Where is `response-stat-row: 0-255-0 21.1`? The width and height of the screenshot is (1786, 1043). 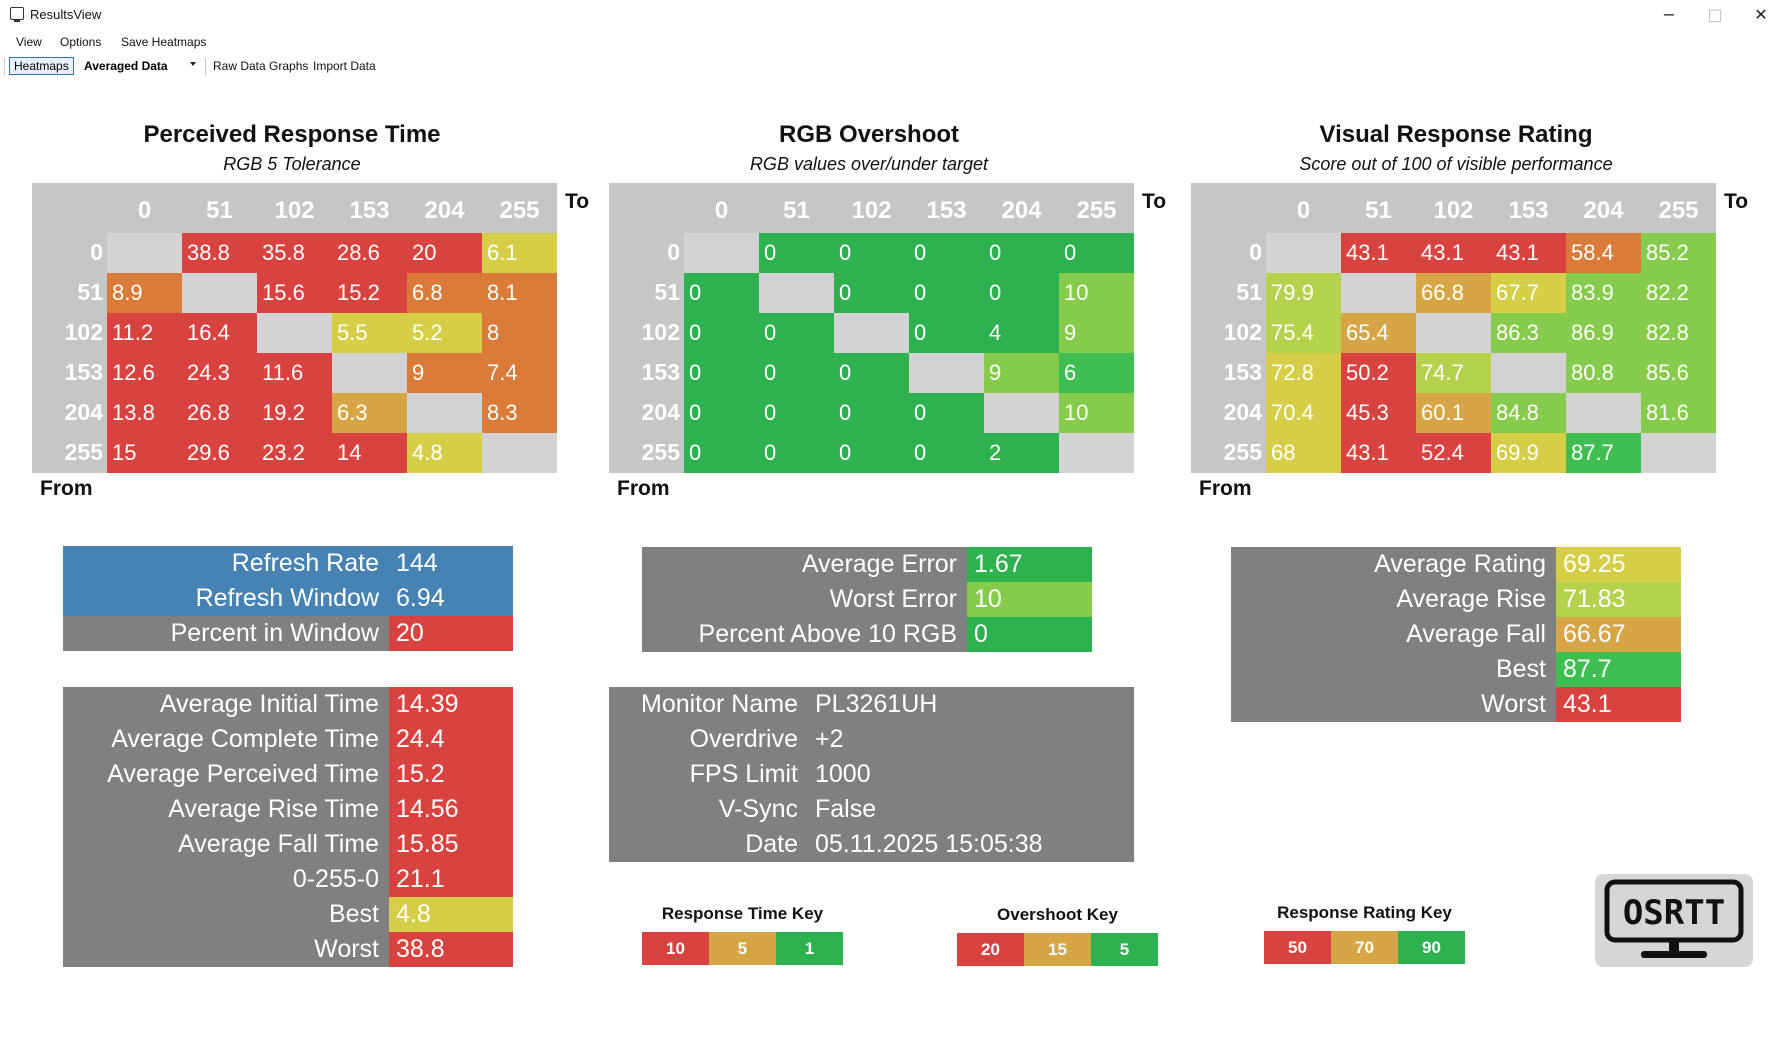
response-stat-row: 0-255-0 21.1 is located at coordinates (288, 879).